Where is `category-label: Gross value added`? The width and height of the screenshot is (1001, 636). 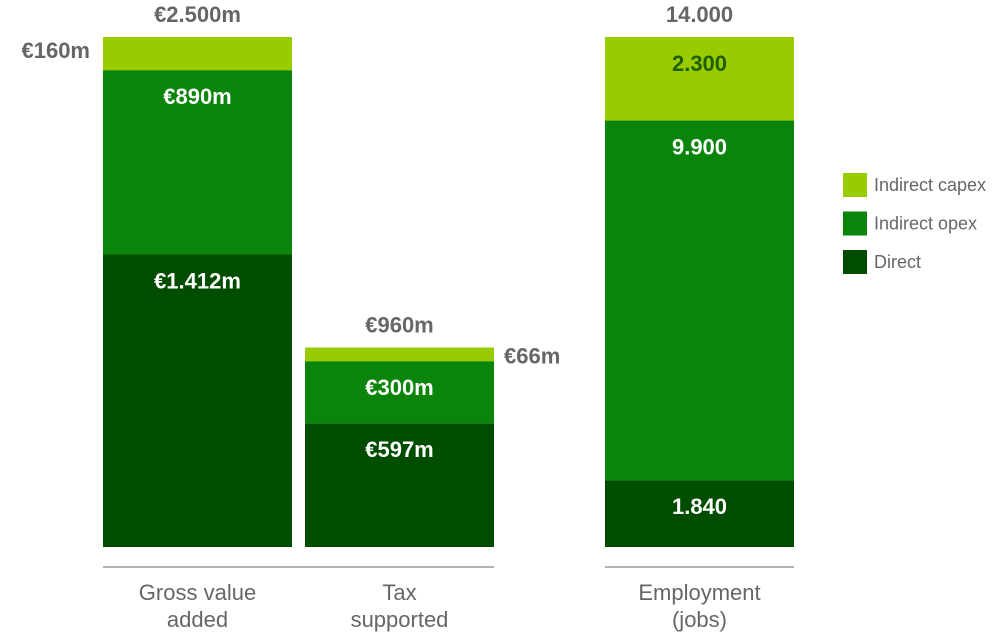
category-label: Gross value added is located at coordinates (197, 606).